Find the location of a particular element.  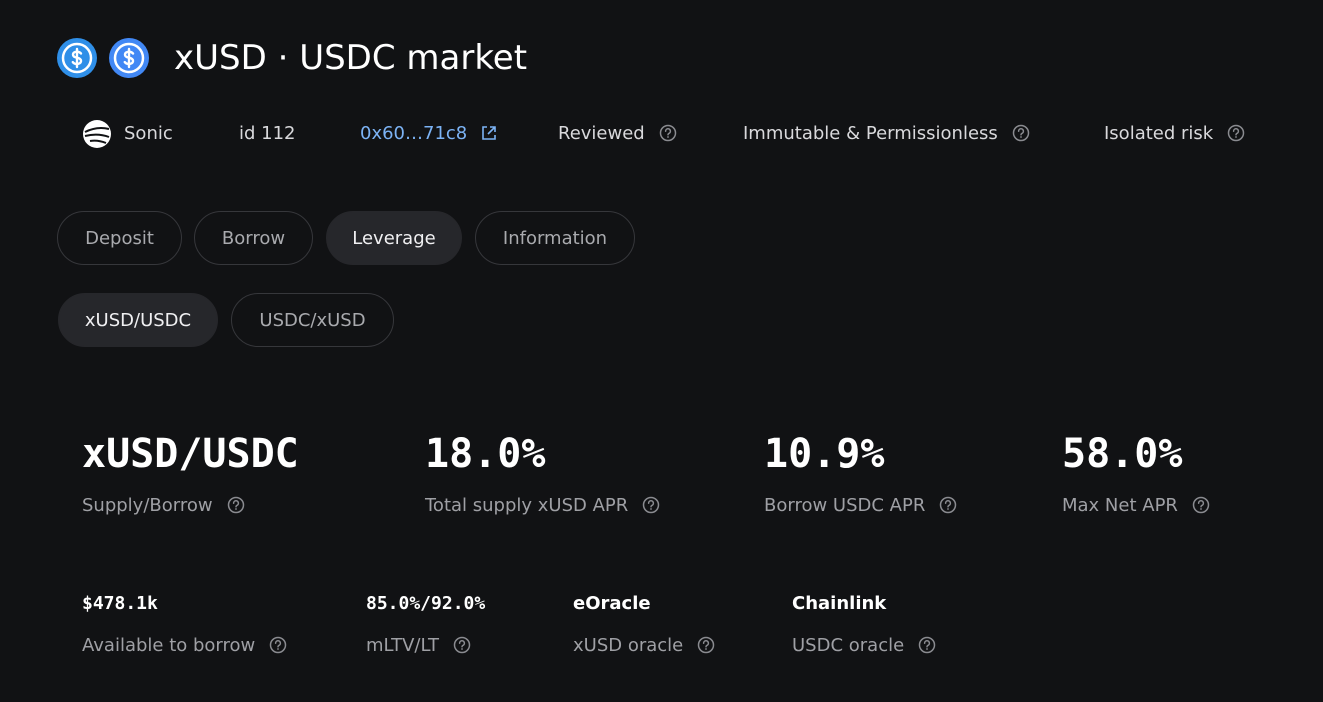

tab: Borrow is located at coordinates (253, 238).